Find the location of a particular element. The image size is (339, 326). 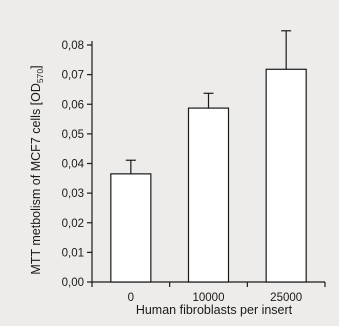

y-axis-title: MTT metbolism of MCF7 cells [OD570] is located at coordinates (37, 169).